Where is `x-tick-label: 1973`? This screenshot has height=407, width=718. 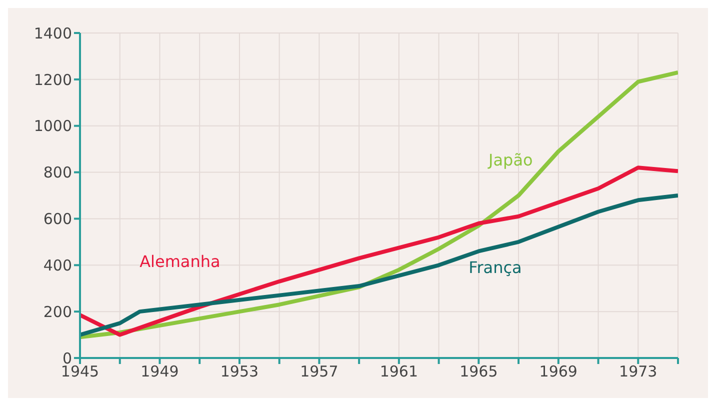 x-tick-label: 1973 is located at coordinates (638, 371).